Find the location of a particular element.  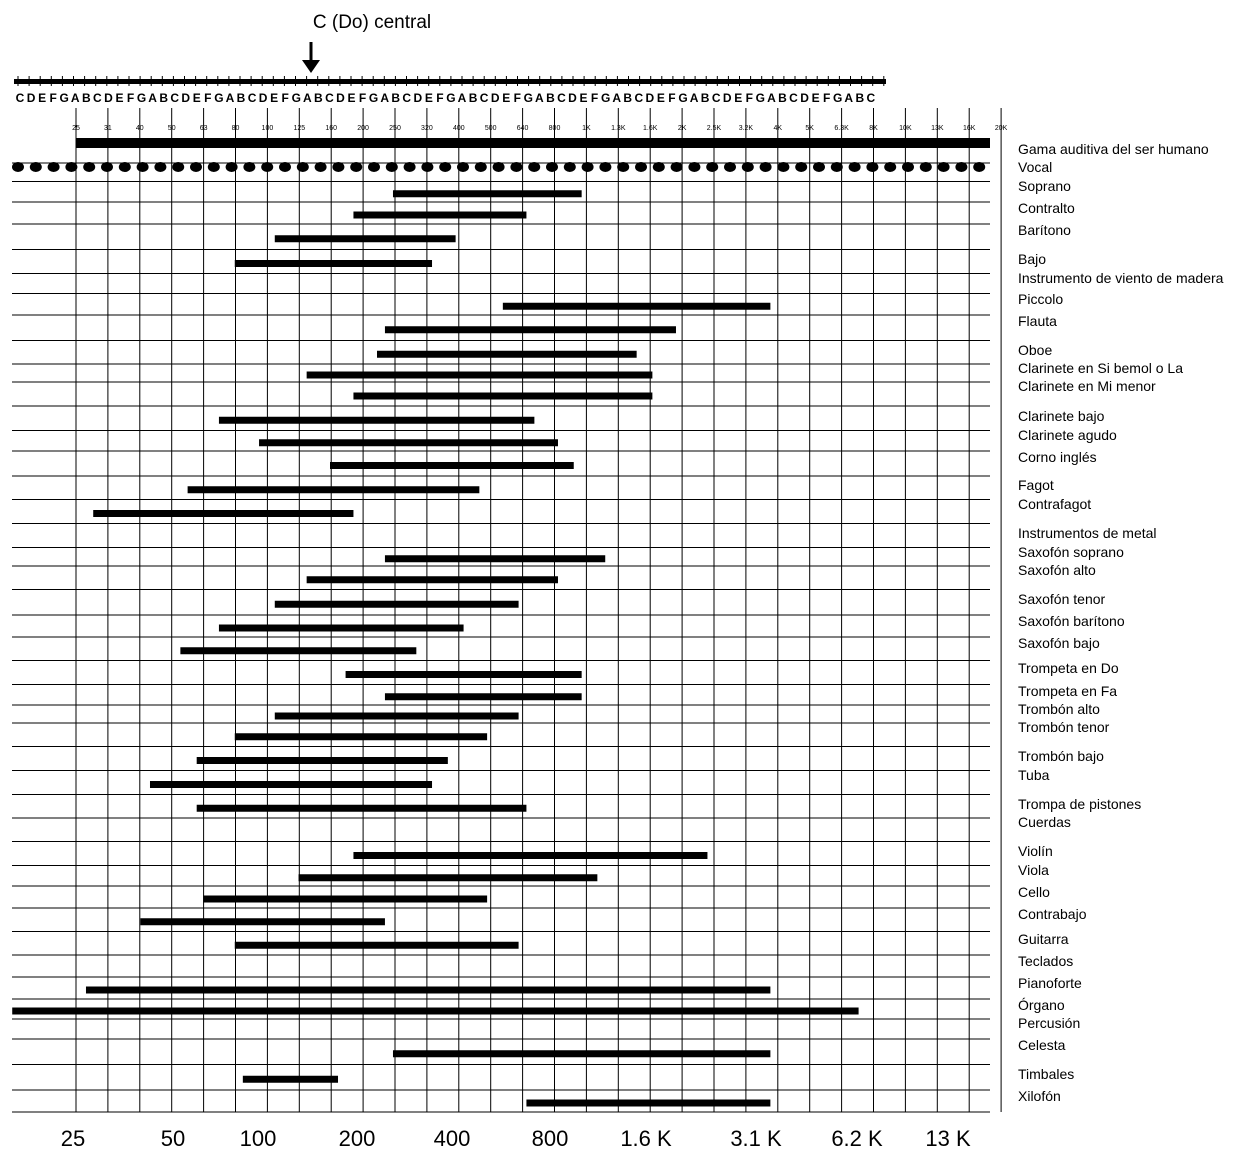

minor-tick-label: 320 is located at coordinates (427, 128).